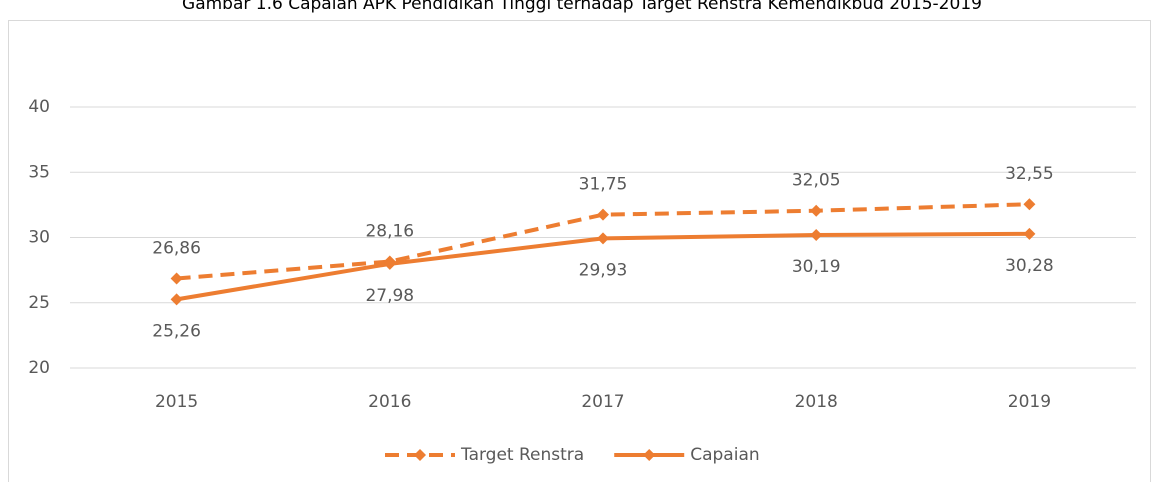 Image resolution: width=1164 pixels, height=482 pixels. I want to click on y-tick-label: 30, so click(39, 238).